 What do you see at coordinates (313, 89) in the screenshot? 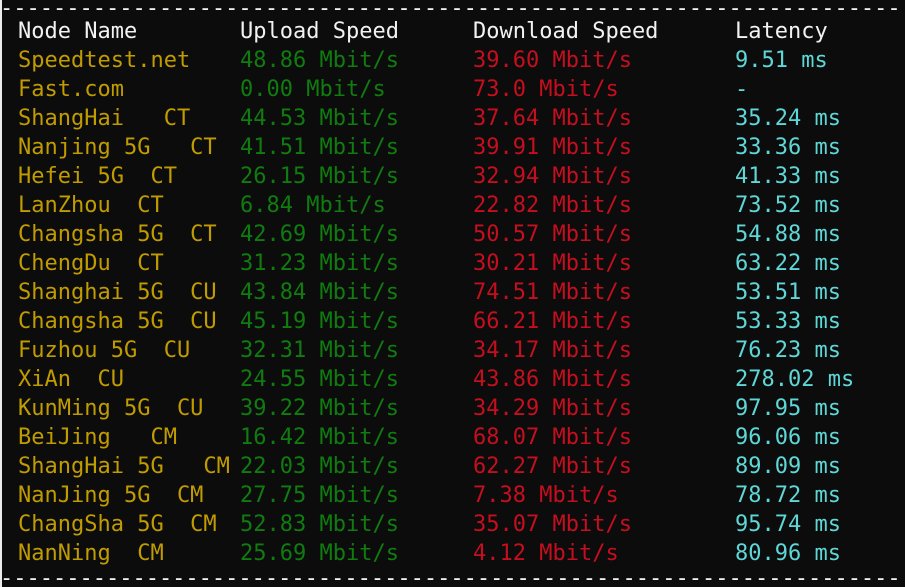
I see `upload-speed-cell: 0.00 Mbit/s` at bounding box center [313, 89].